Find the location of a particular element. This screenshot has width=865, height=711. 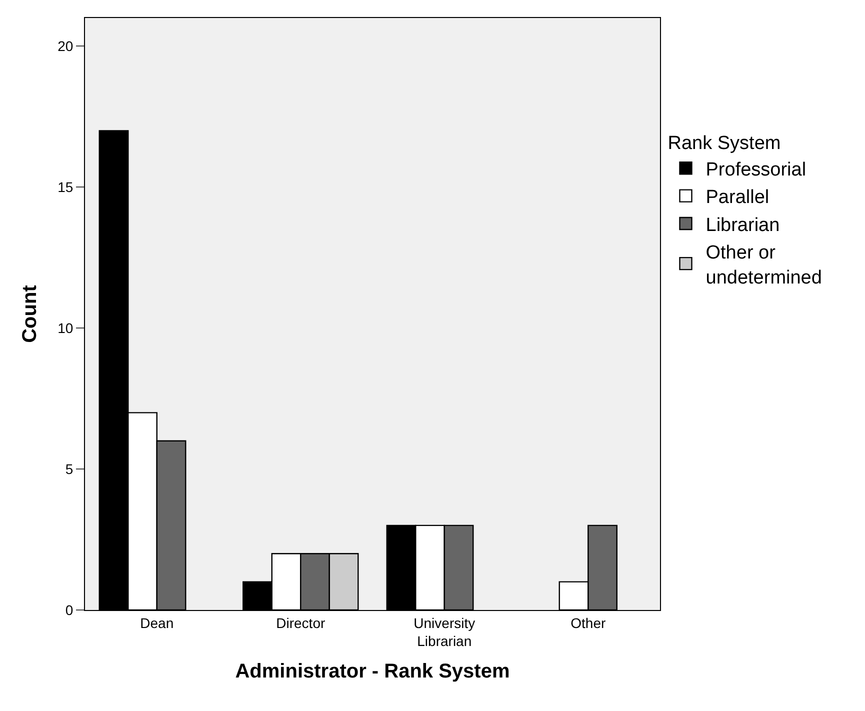

y-tick-label: 5 is located at coordinates (69, 468).